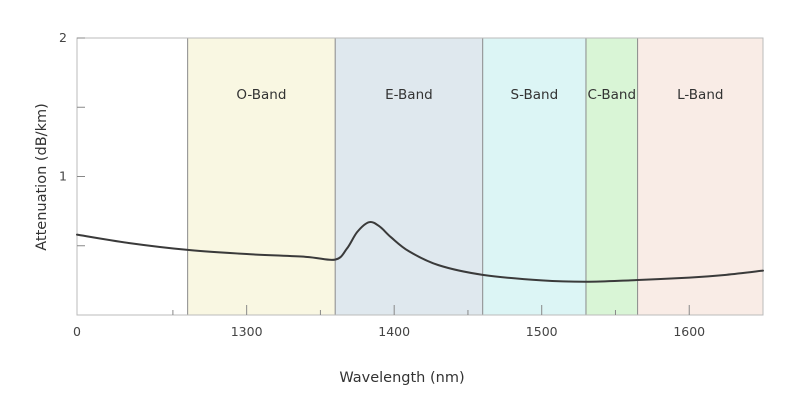 The height and width of the screenshot is (408, 800). I want to click on y-tick-label: 2, so click(63, 37).